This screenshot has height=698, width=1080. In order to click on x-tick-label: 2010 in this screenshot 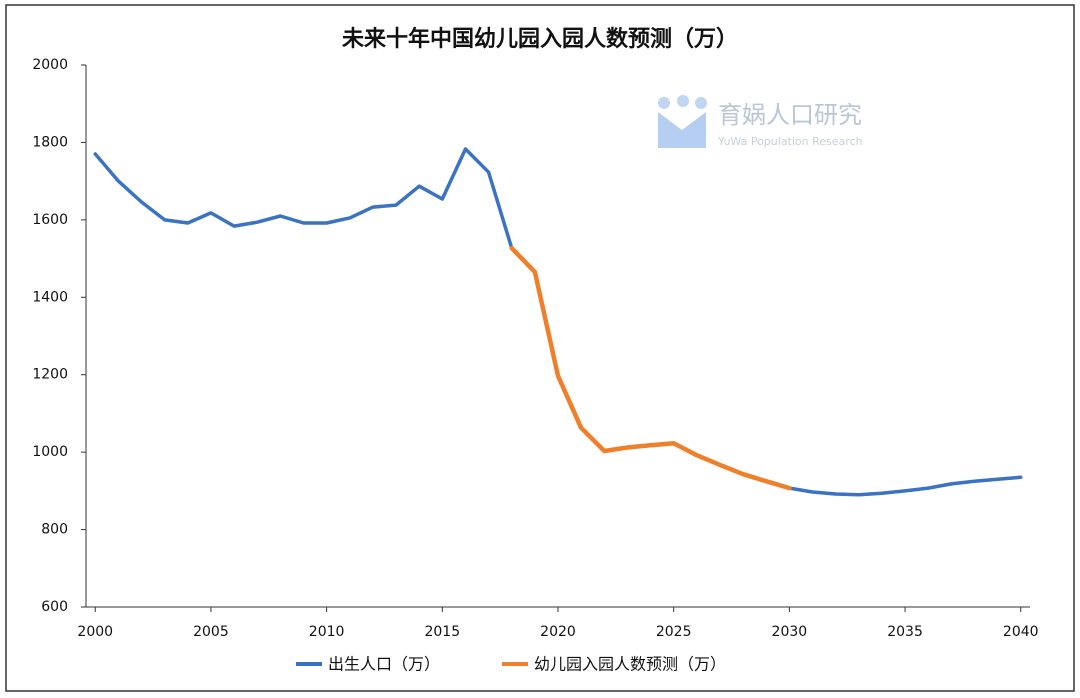, I will do `click(327, 632)`.